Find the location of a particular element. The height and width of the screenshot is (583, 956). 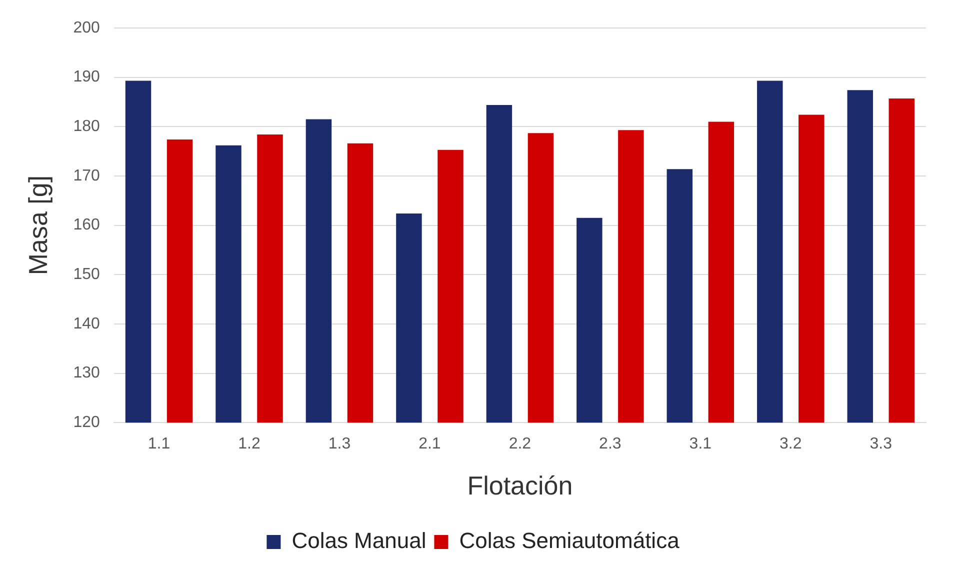

x-tick-label: 1.3 is located at coordinates (339, 444).